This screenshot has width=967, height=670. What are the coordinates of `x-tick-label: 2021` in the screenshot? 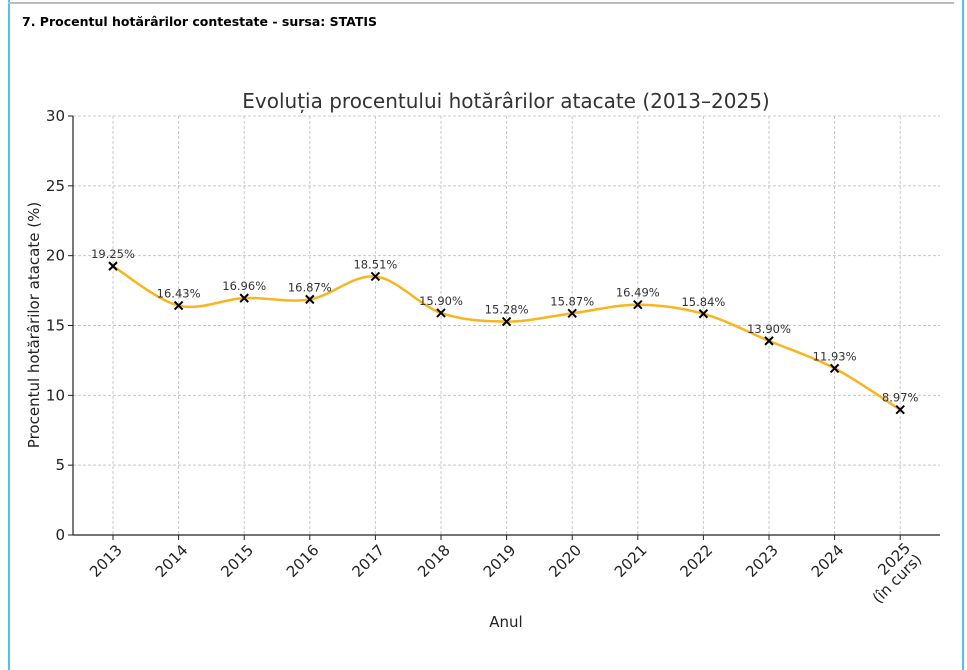 It's located at (631, 561).